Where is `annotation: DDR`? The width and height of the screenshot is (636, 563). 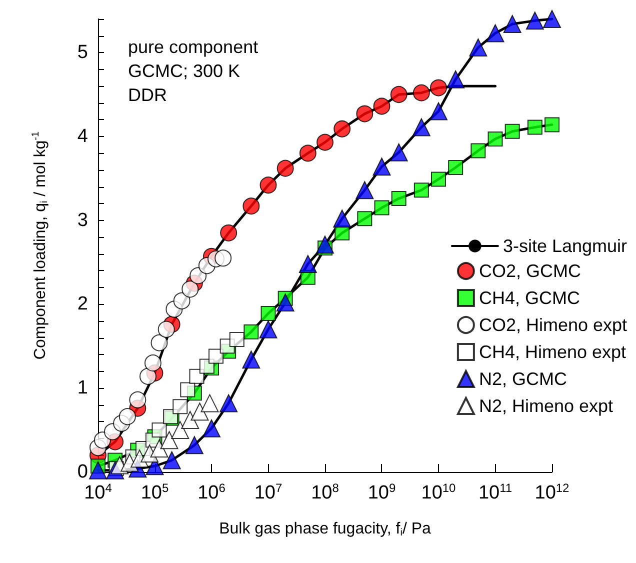
annotation: DDR is located at coordinates (147, 95).